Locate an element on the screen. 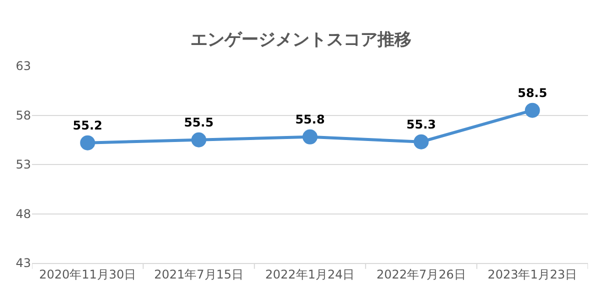 The height and width of the screenshot is (299, 602). data-label: 55.2 is located at coordinates (87, 125).